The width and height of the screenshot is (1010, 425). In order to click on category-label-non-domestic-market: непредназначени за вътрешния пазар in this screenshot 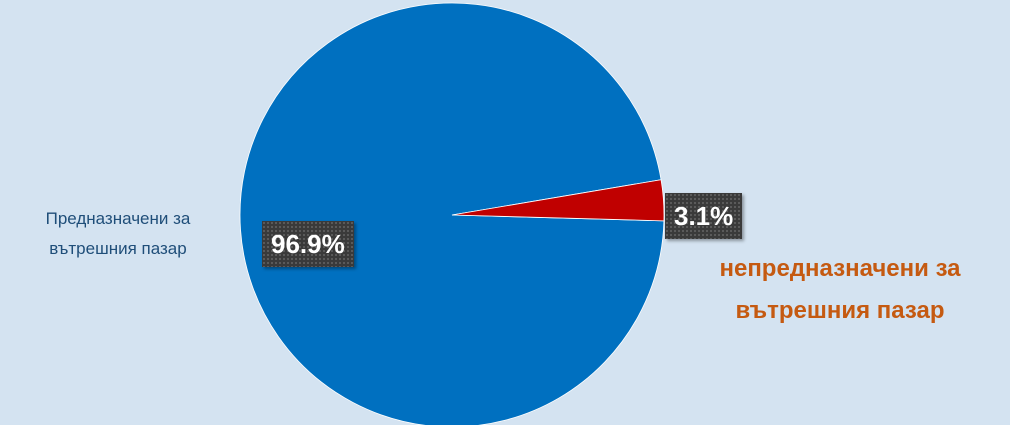, I will do `click(835, 290)`.